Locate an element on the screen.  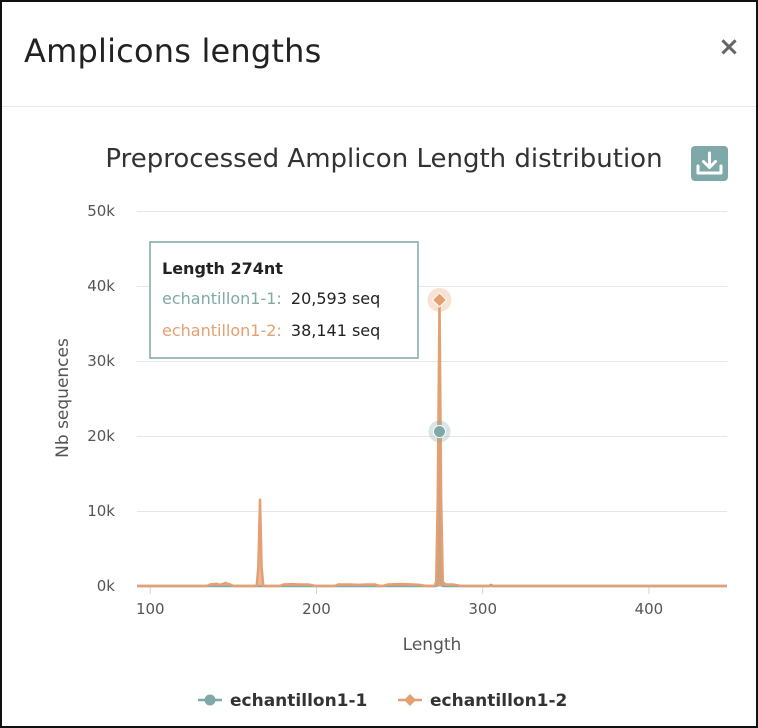
tooltip-box is located at coordinates (284, 300).